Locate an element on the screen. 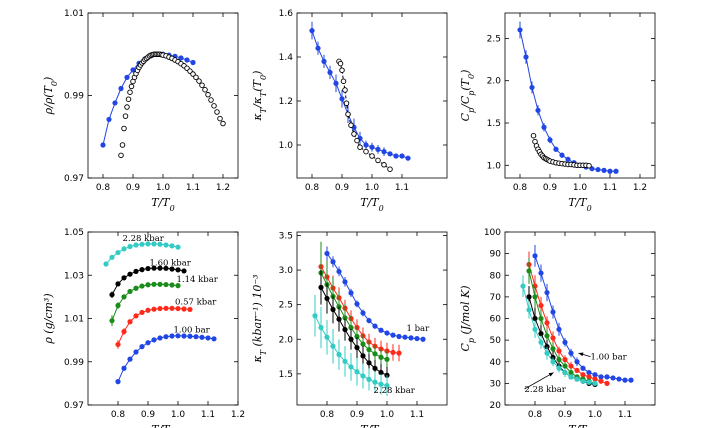 The height and width of the screenshot is (428, 720). x-tick-label: 0.8 is located at coordinates (103, 188).